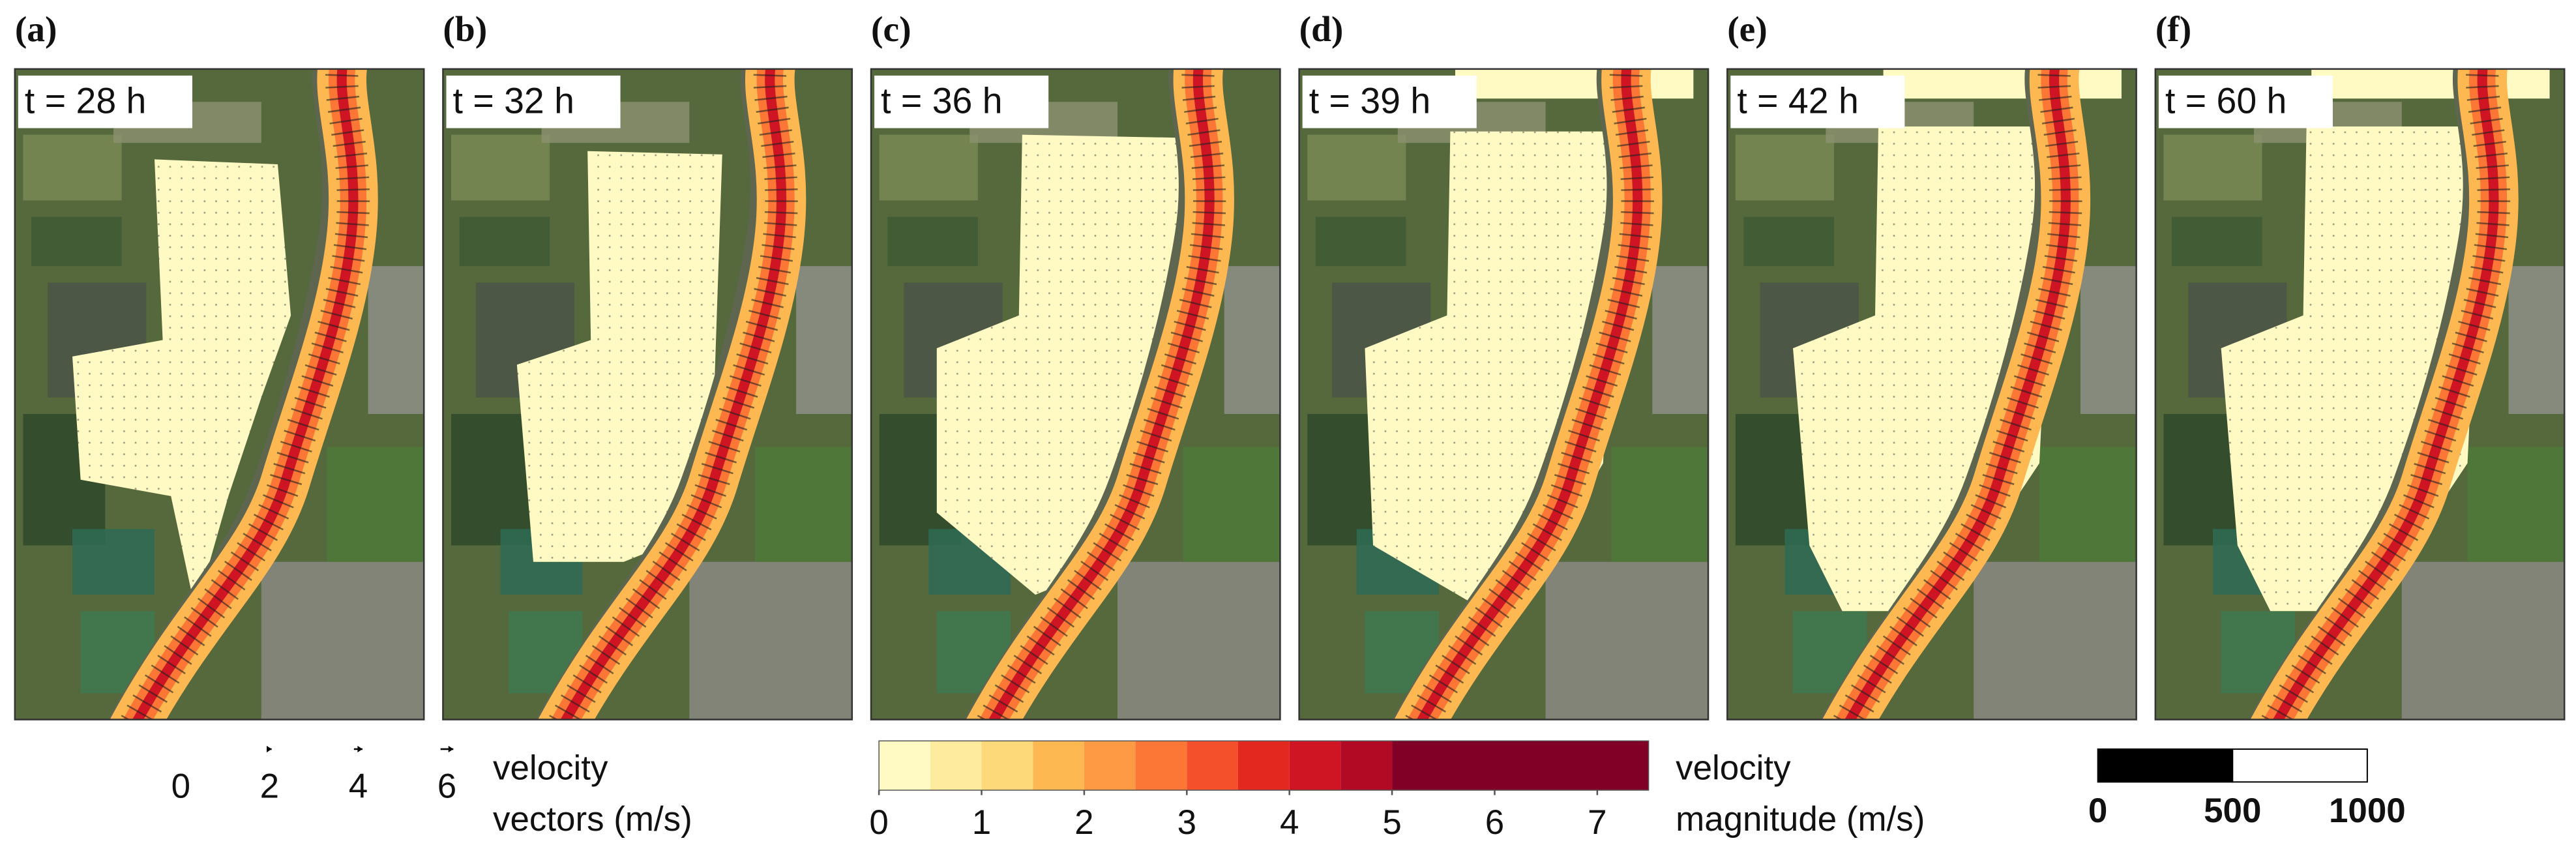  What do you see at coordinates (1747, 29) in the screenshot?
I see `panel-label: (e)` at bounding box center [1747, 29].